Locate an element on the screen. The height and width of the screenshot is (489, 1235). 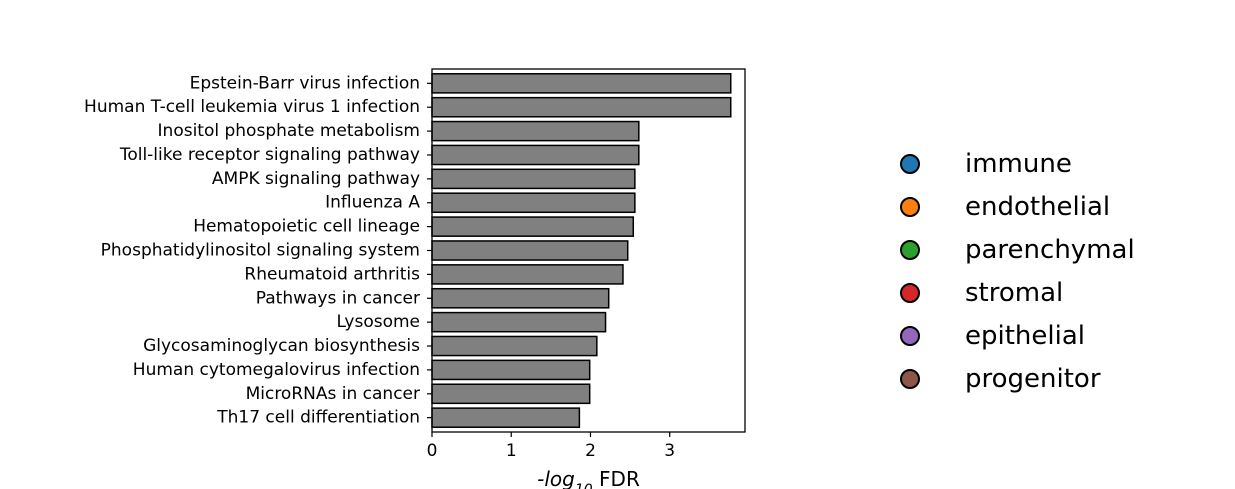
bar-toll-like-receptor-signaling-pathway is located at coordinates (535, 155).